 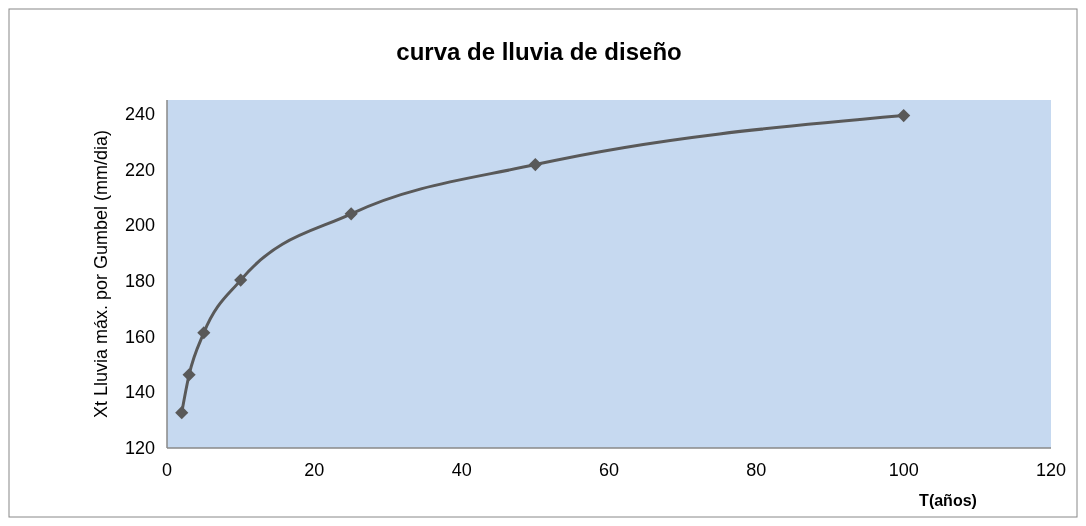 What do you see at coordinates (139, 280) in the screenshot?
I see `y-tick-label: 180` at bounding box center [139, 280].